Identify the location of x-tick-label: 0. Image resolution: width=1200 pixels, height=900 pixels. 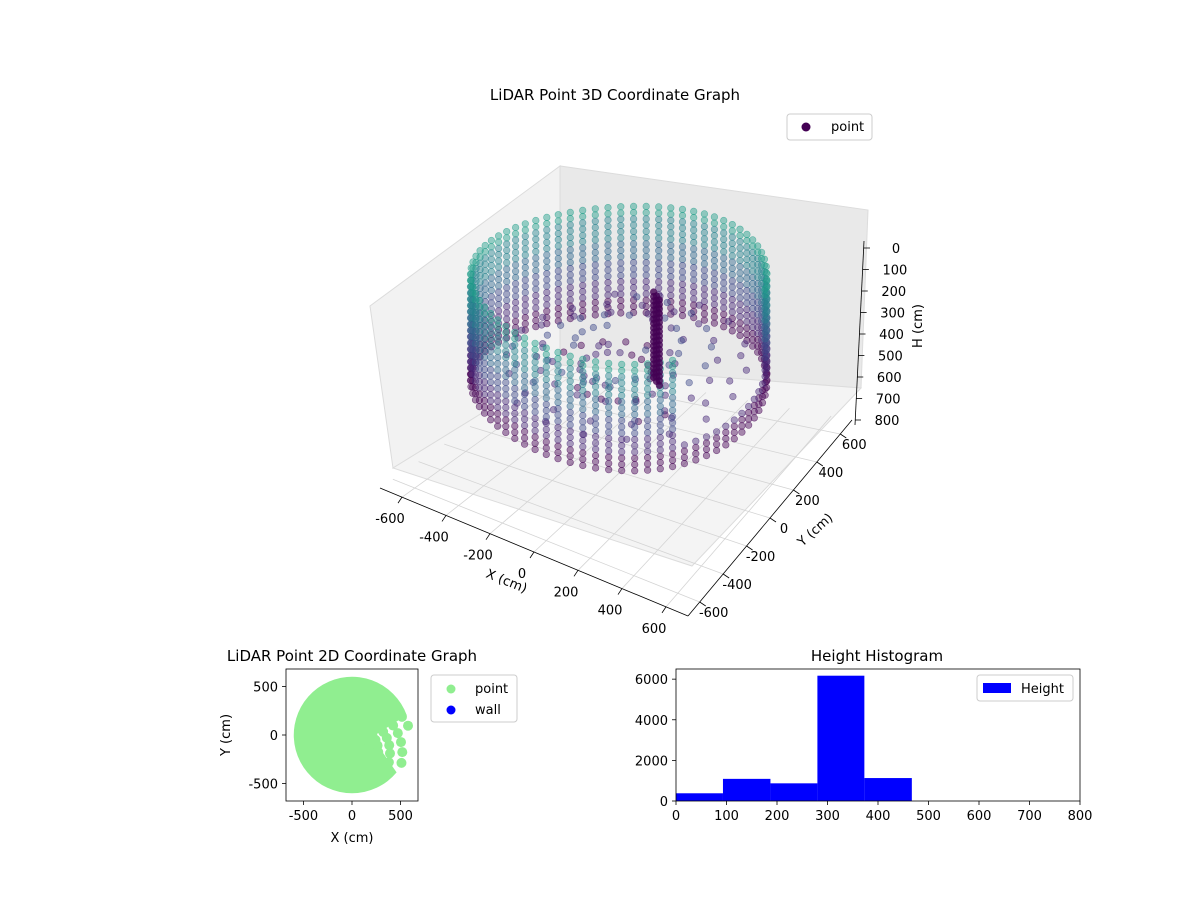
(352, 816).